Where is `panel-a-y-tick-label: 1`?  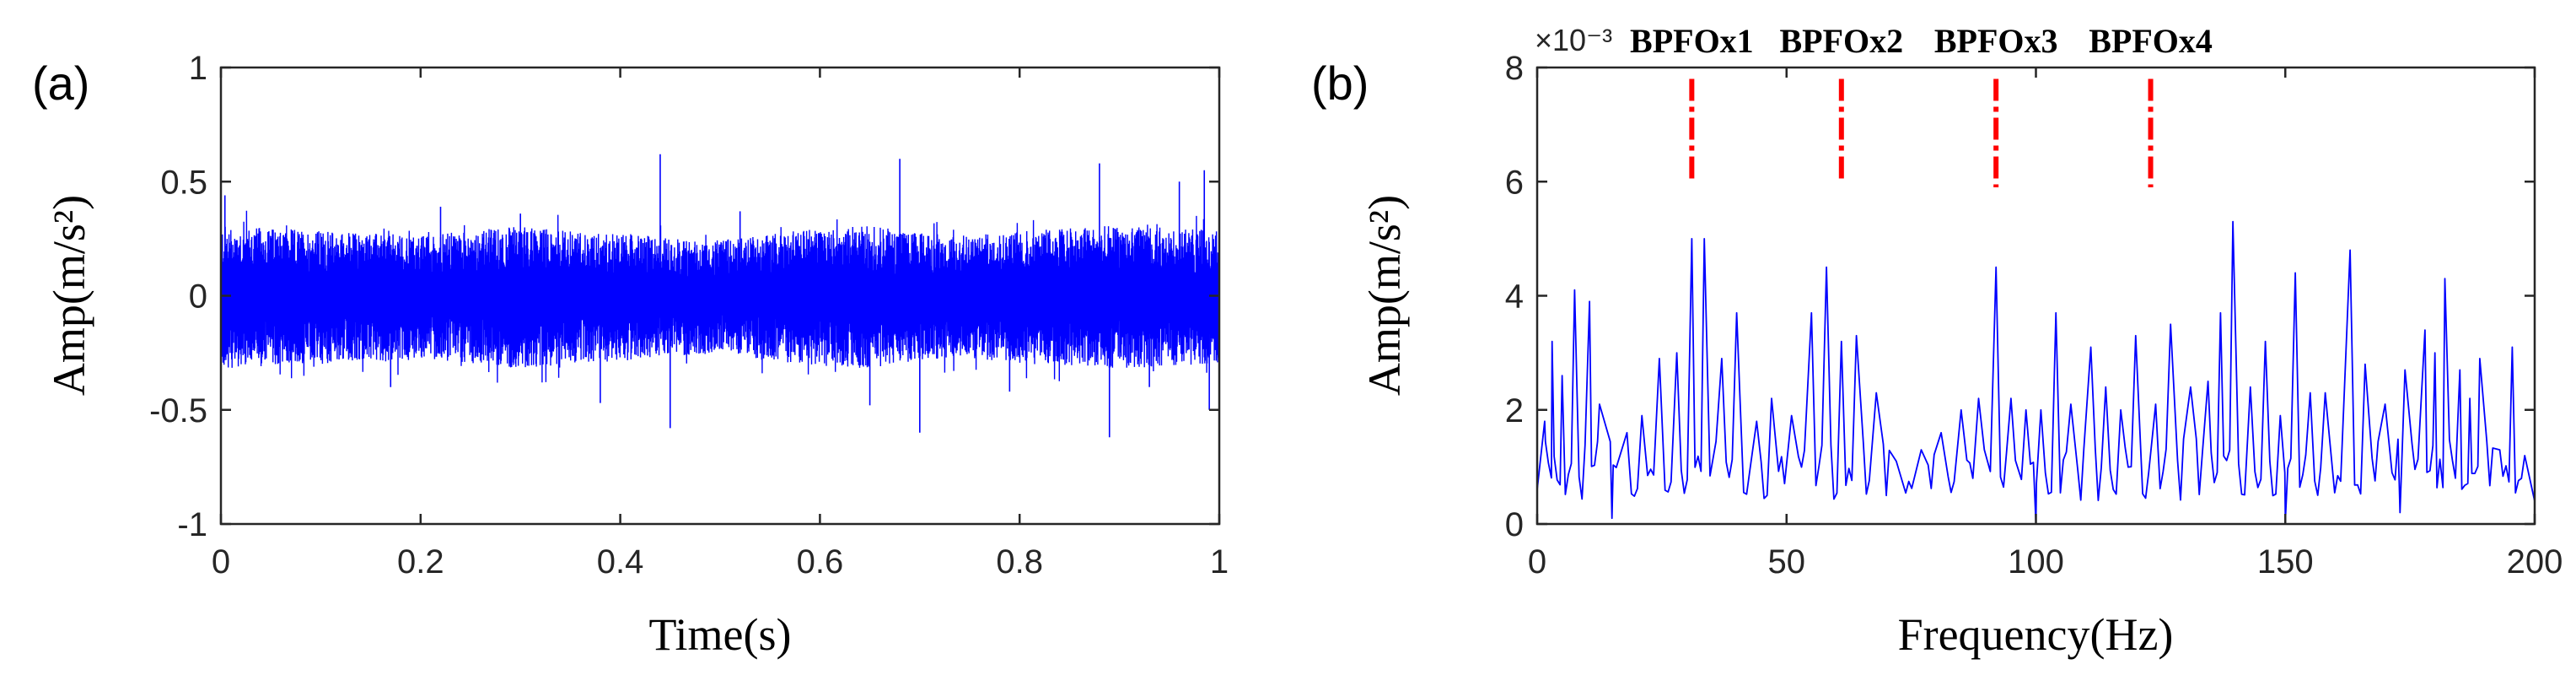
panel-a-y-tick-label: 1 is located at coordinates (198, 68).